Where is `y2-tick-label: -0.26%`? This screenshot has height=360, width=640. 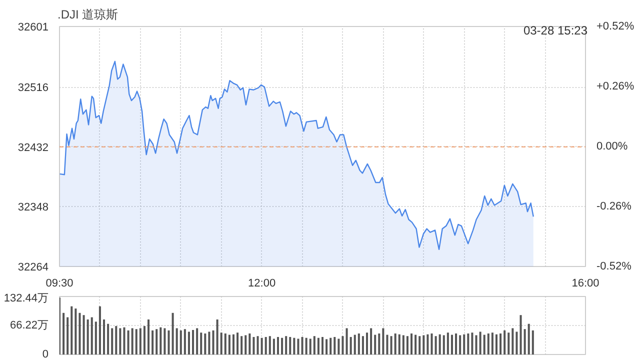 y2-tick-label: -0.26% is located at coordinates (614, 206).